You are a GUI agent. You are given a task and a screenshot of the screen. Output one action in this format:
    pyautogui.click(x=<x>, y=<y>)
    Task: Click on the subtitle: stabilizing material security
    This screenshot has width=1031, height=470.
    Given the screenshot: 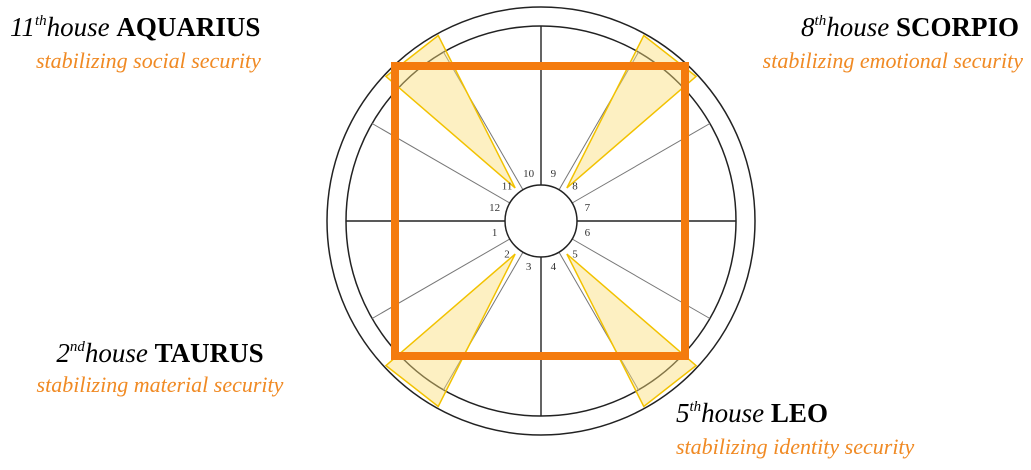 What is the action you would take?
    pyautogui.click(x=160, y=384)
    